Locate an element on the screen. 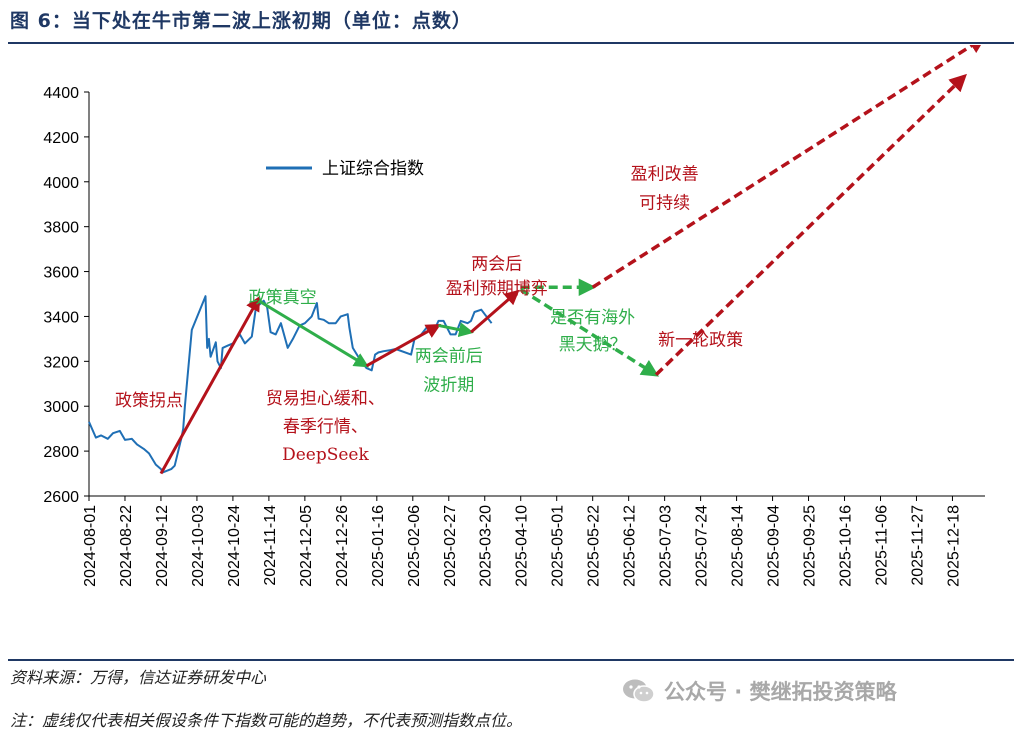 The height and width of the screenshot is (735, 1023). disclaimer-note: 注：虚线仅代表相关假设条件下指数可能的趋势，不代表预测指数点位。 is located at coordinates (266, 720).